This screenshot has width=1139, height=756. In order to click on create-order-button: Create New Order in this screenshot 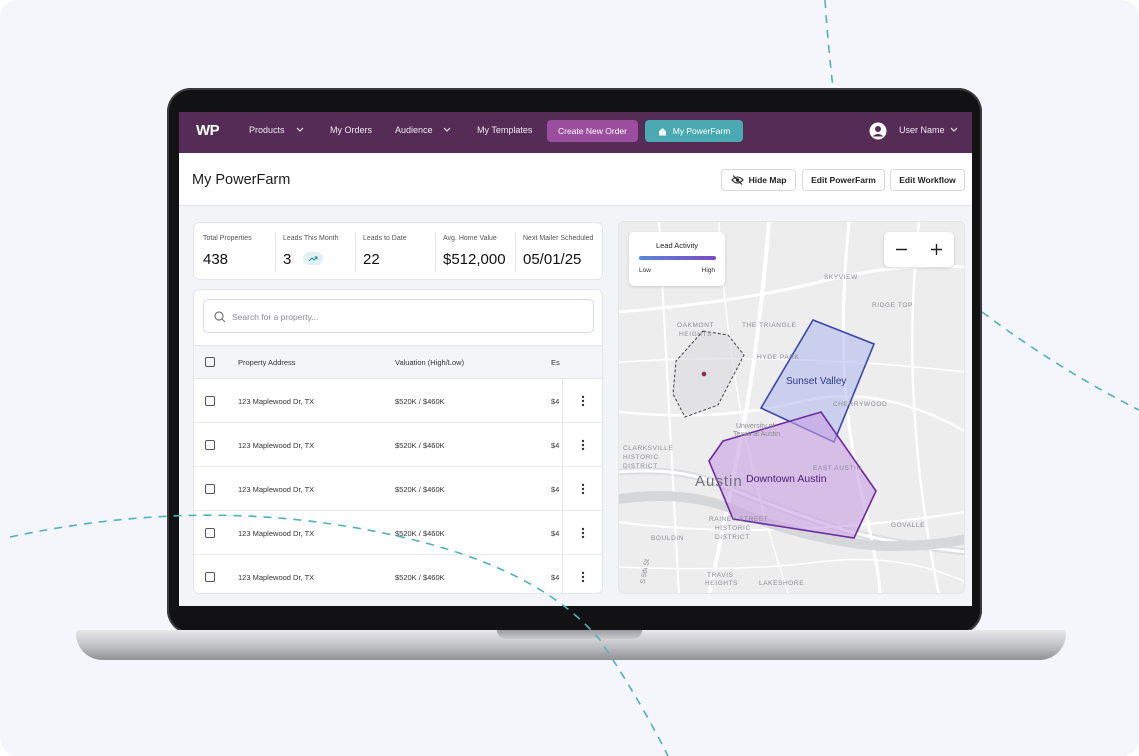, I will do `click(592, 131)`.